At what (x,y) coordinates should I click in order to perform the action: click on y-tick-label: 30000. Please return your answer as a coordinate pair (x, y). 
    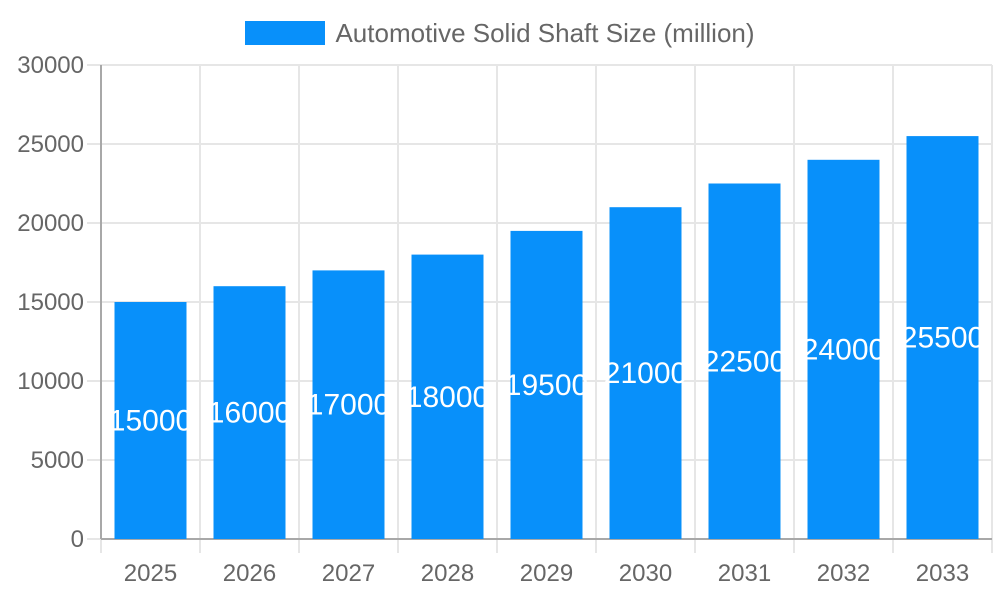
    Looking at the image, I should click on (50, 65).